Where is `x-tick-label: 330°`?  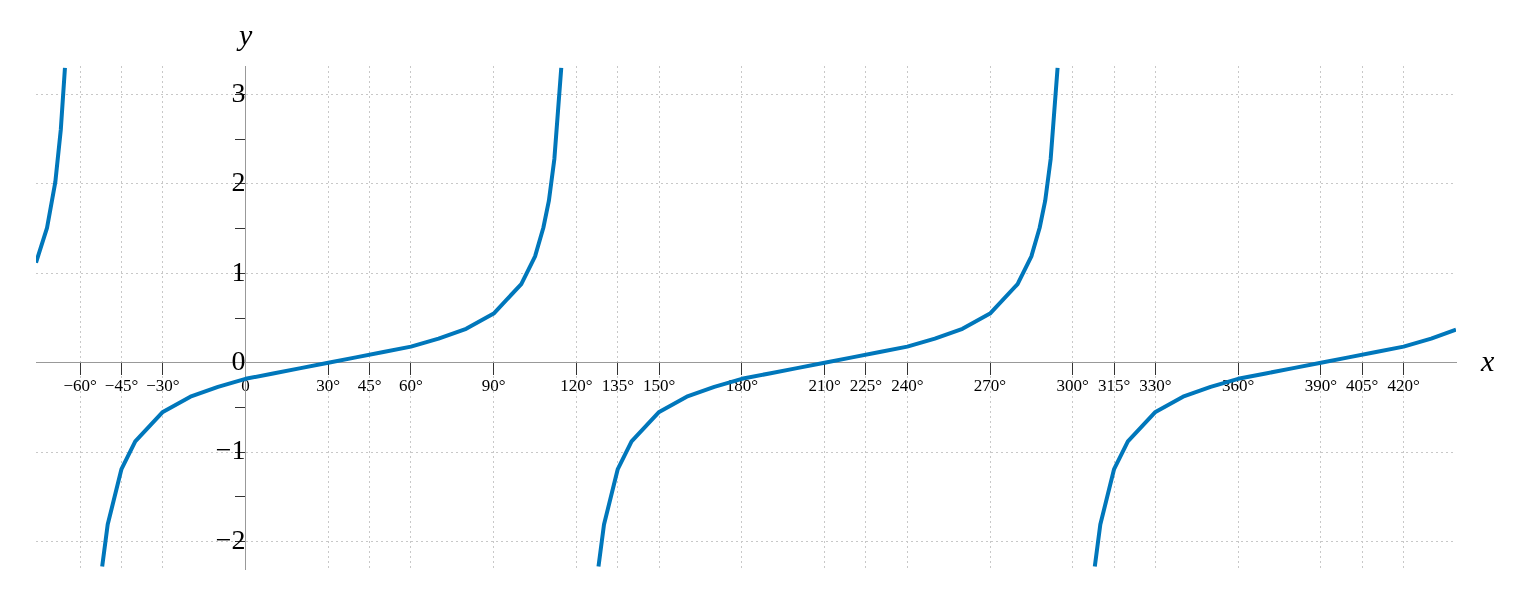
x-tick-label: 330° is located at coordinates (1155, 386).